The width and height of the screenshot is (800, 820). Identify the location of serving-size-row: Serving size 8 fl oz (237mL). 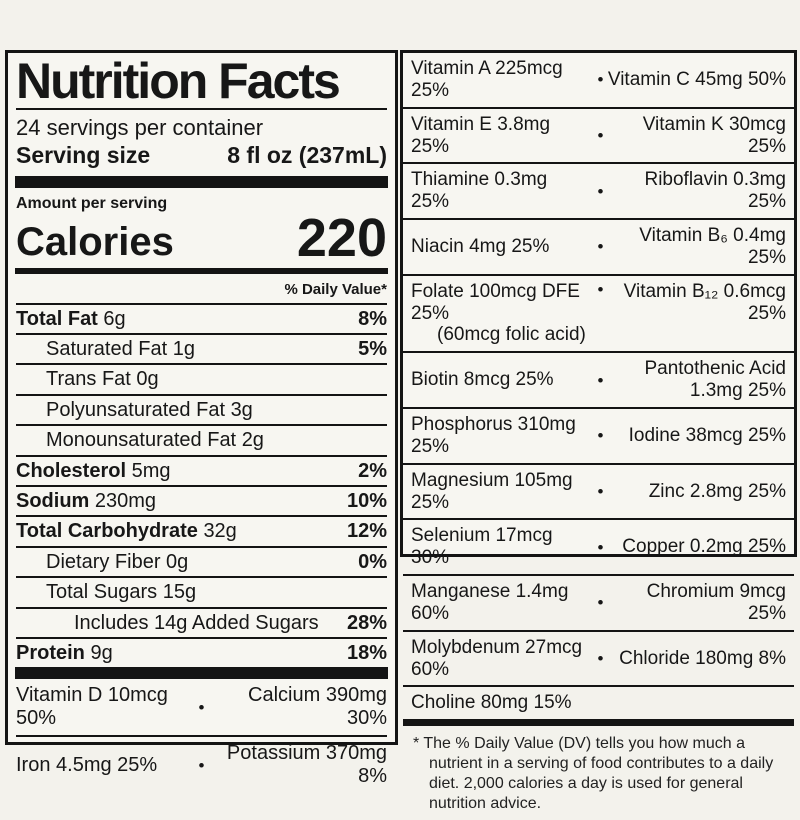
(201, 158).